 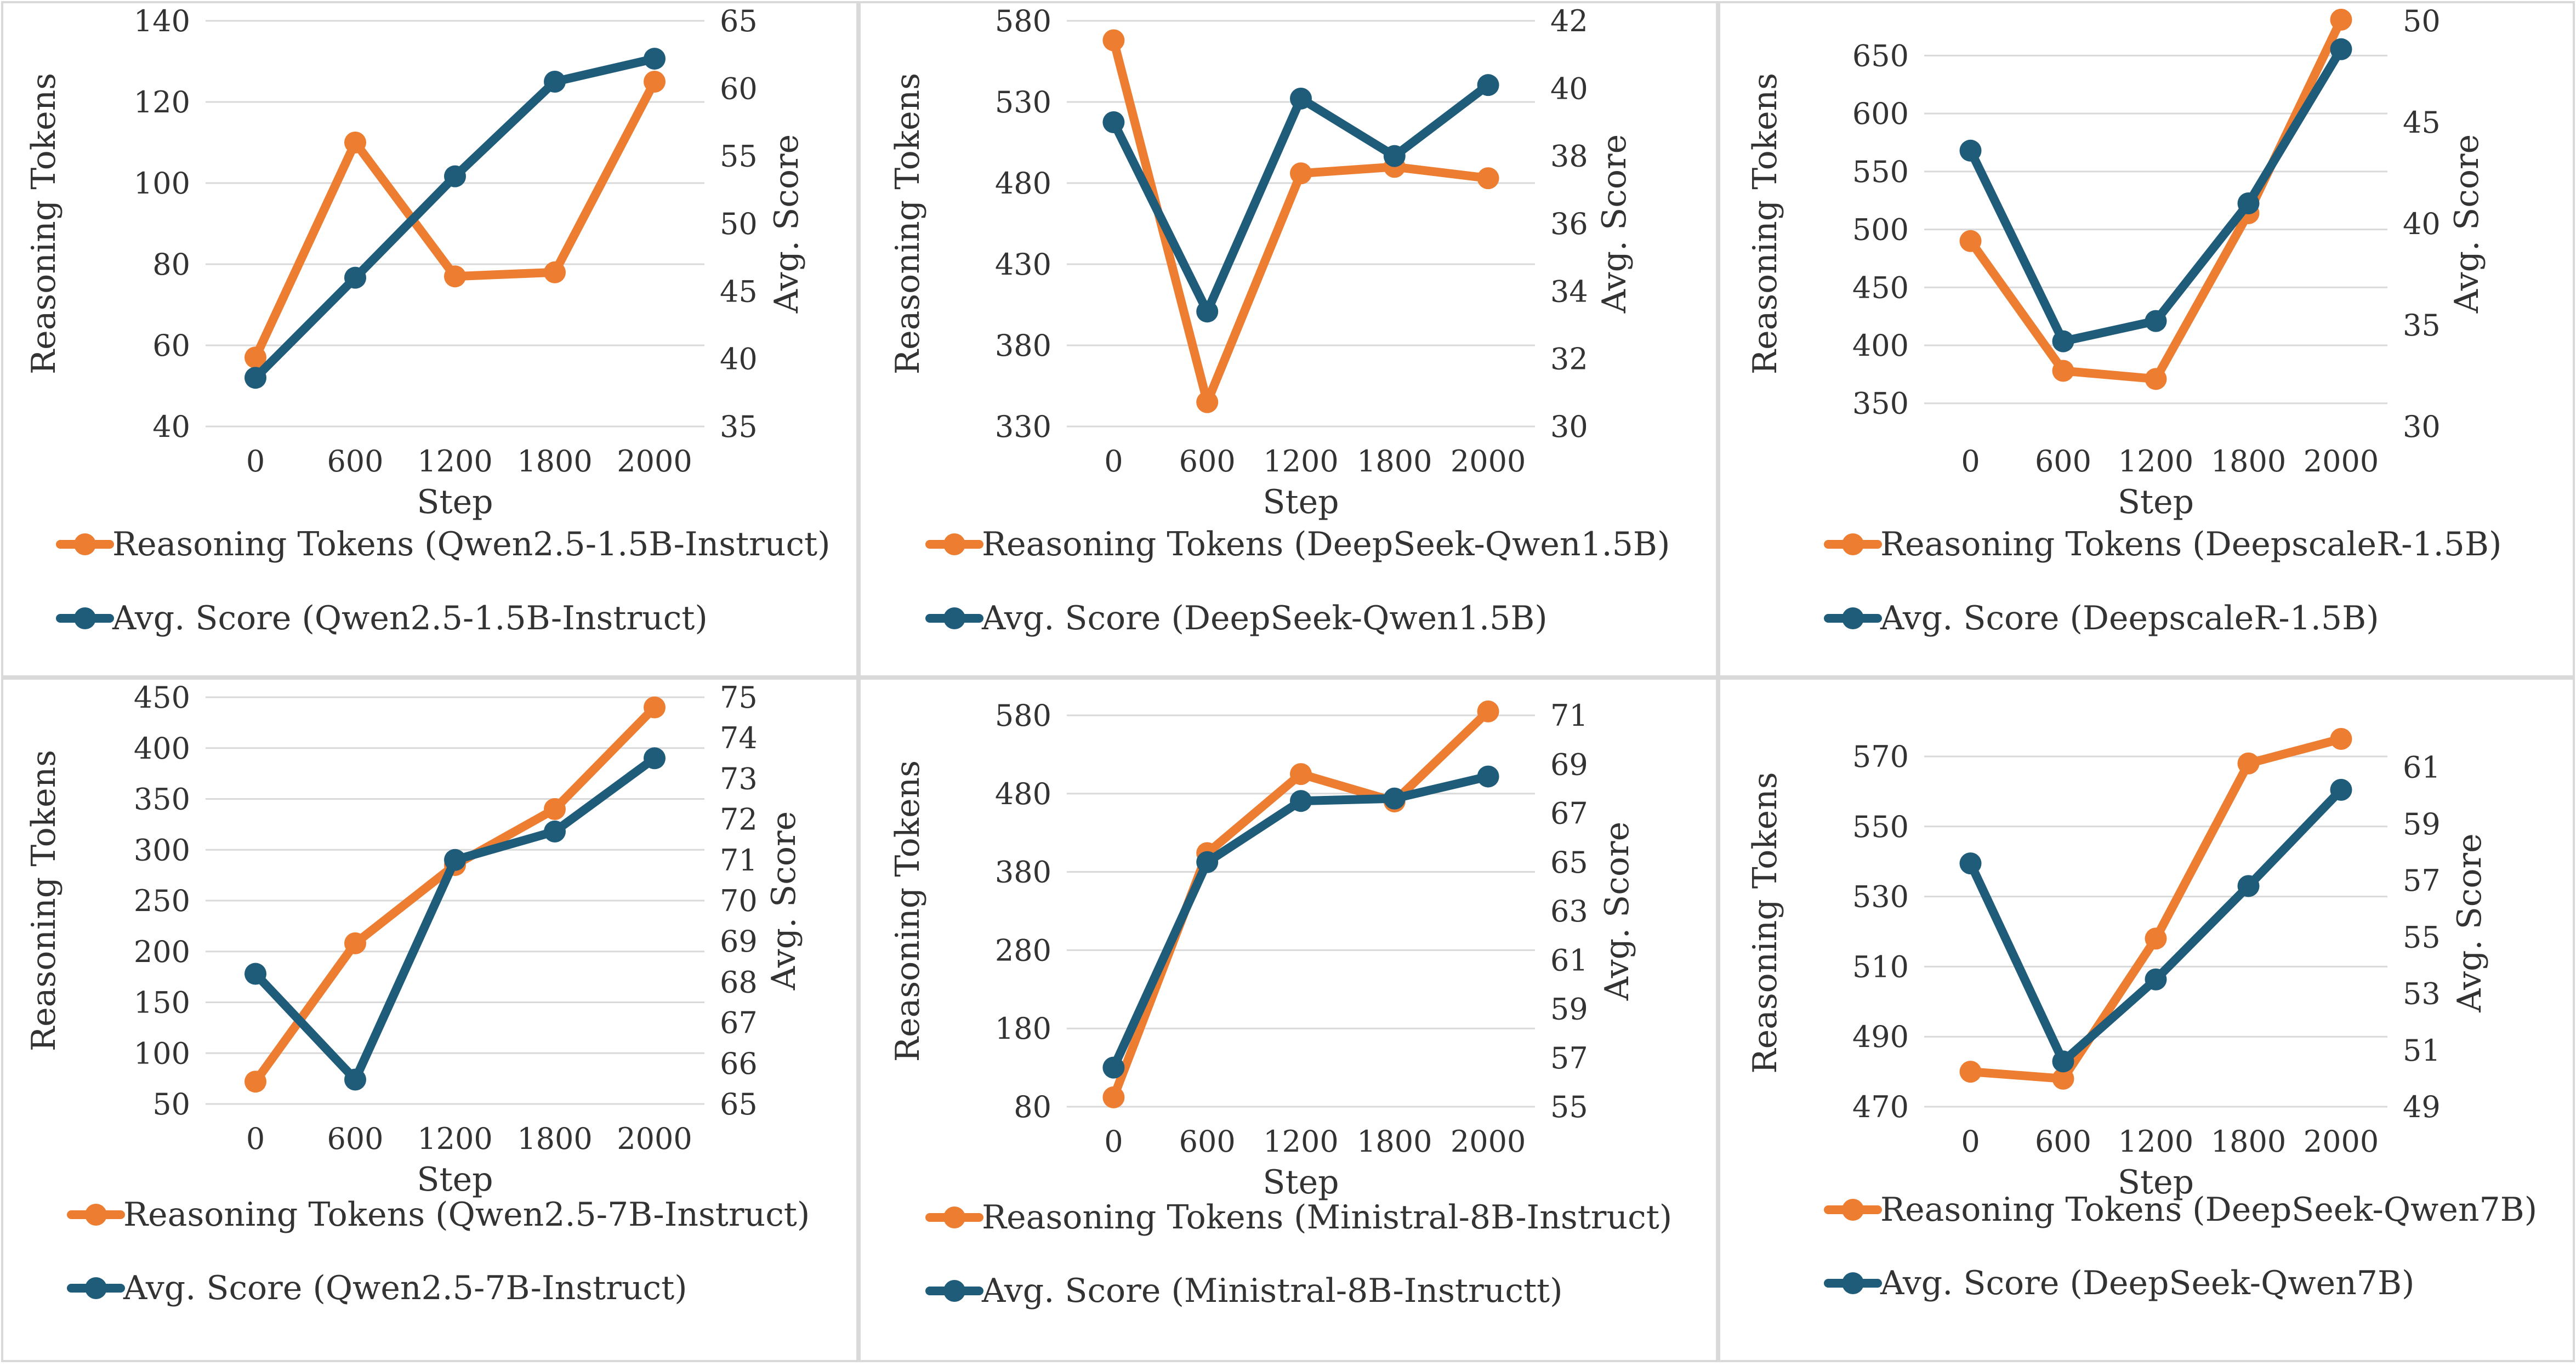 What do you see at coordinates (1023, 426) in the screenshot?
I see `y-tick-label: 330` at bounding box center [1023, 426].